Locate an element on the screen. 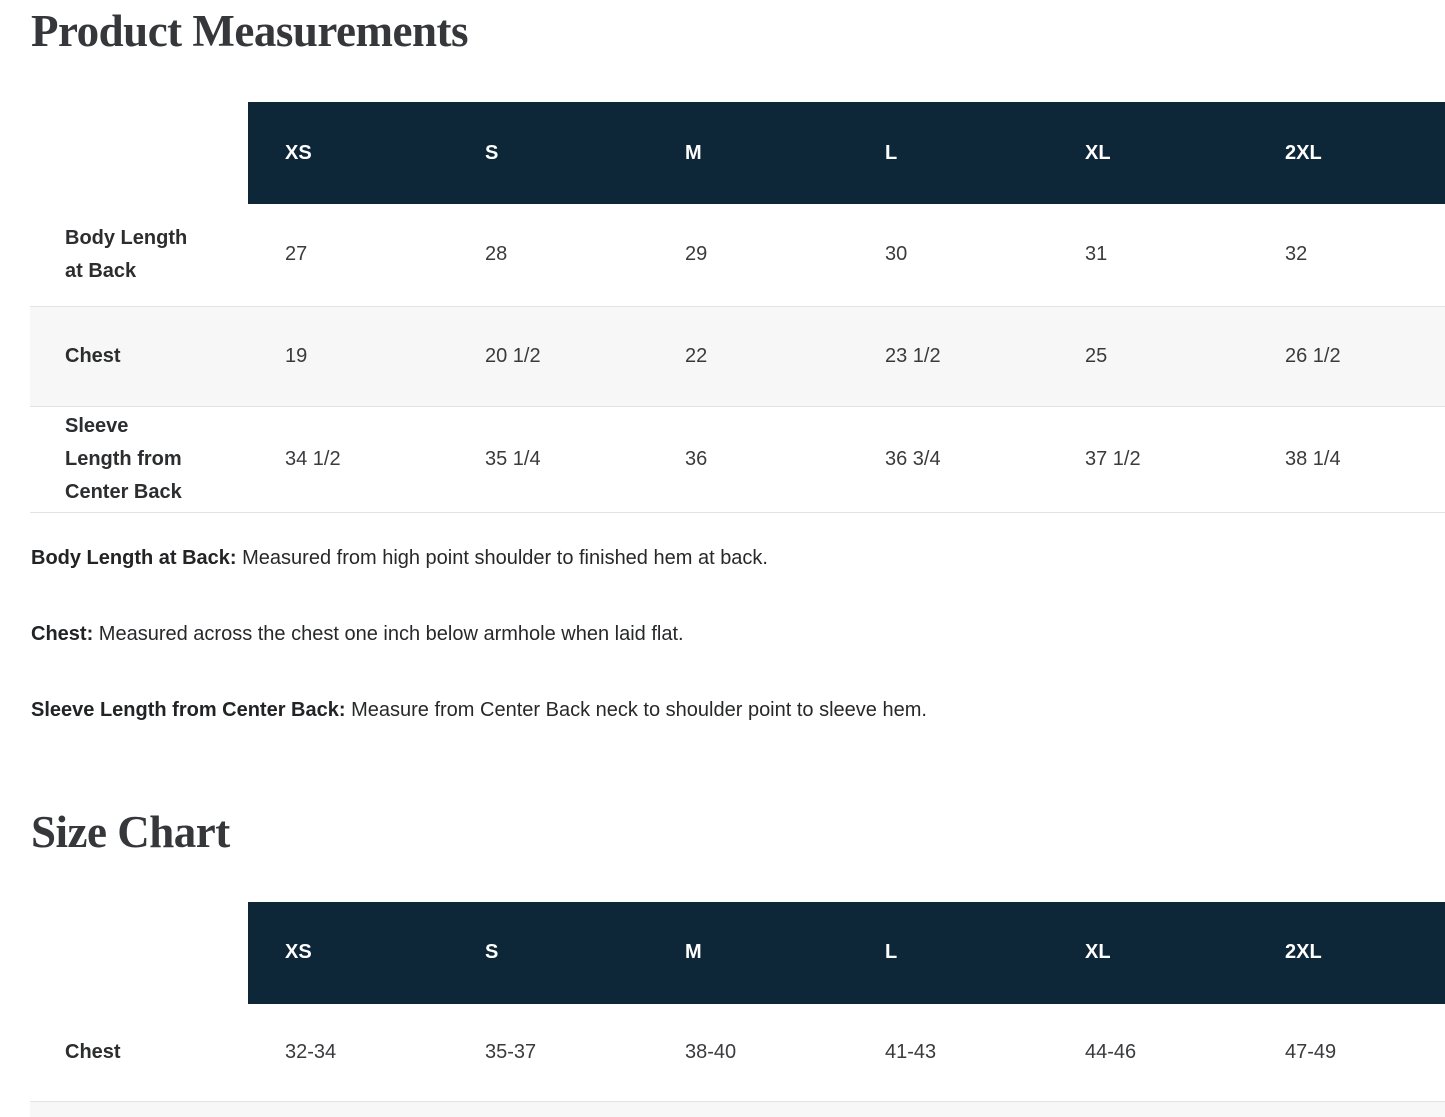 The height and width of the screenshot is (1117, 1445). table-row-body-length: Body Length at Back 27 28 29 30 31 32 is located at coordinates (737, 255).